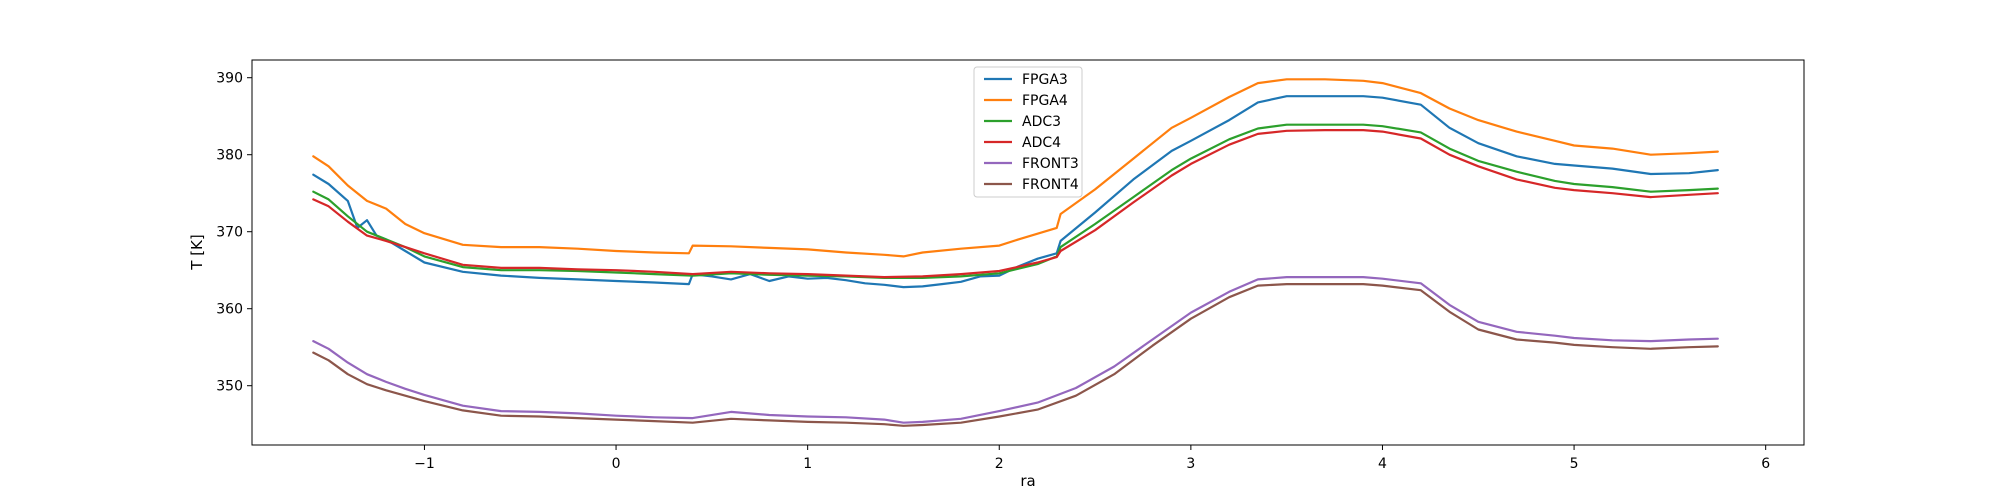 This screenshot has height=500, width=2000. What do you see at coordinates (229, 387) in the screenshot?
I see `y-tick-label: 350` at bounding box center [229, 387].